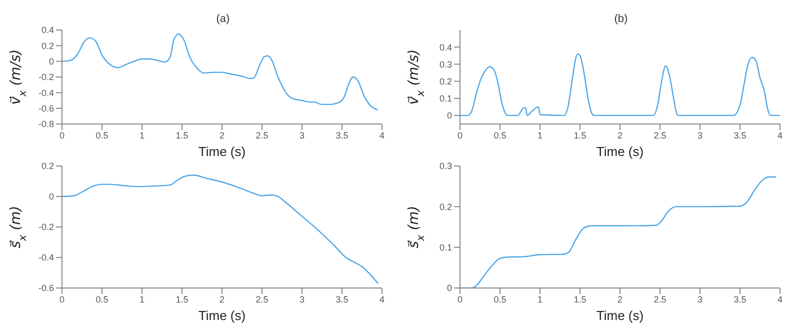  I want to click on chart-title: (b), so click(621, 19).